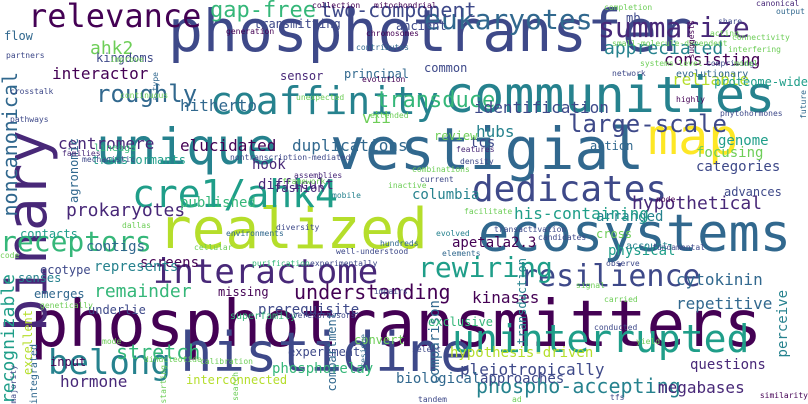  What do you see at coordinates (309, 310) in the screenshot?
I see `word-prerequisite: prerequisite` at bounding box center [309, 310].